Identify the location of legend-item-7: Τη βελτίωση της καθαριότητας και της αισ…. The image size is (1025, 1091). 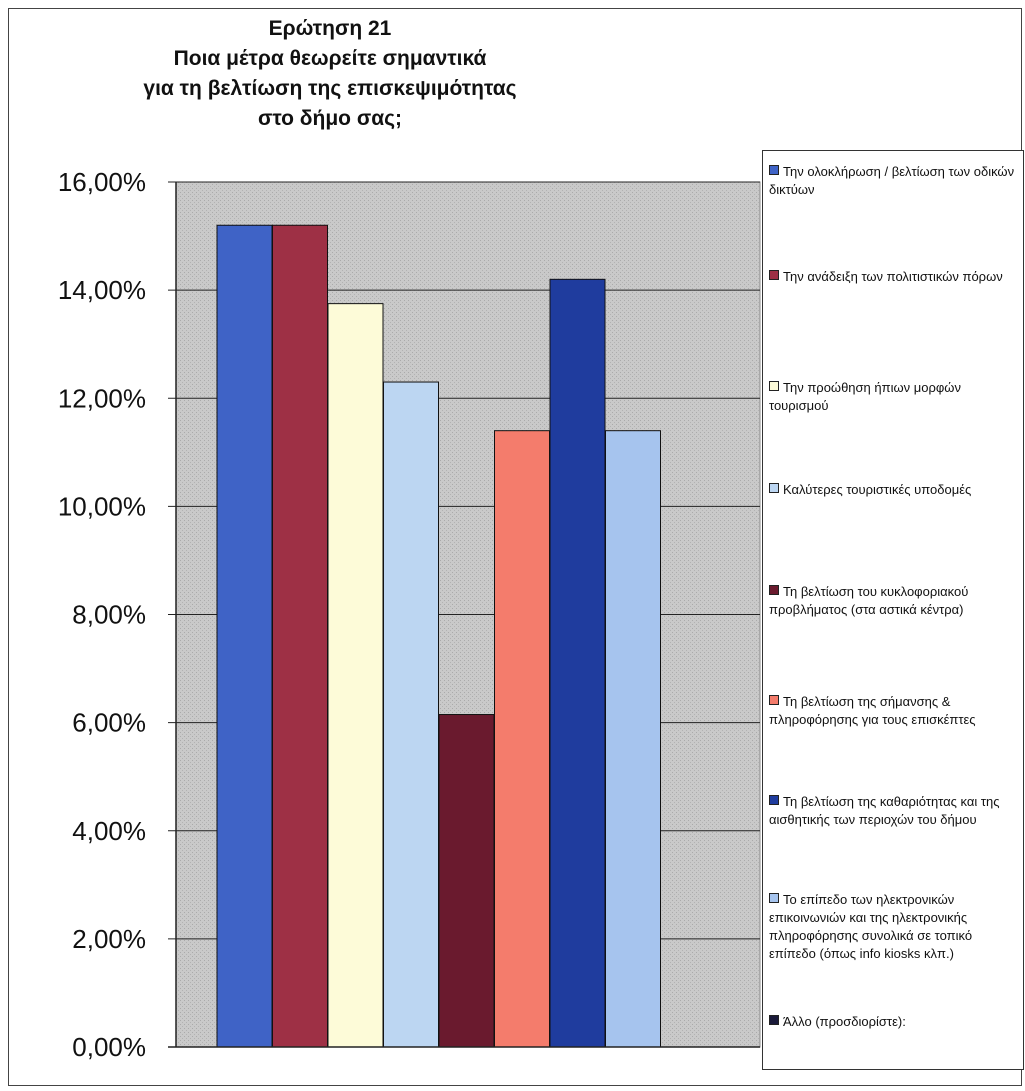
(895, 811).